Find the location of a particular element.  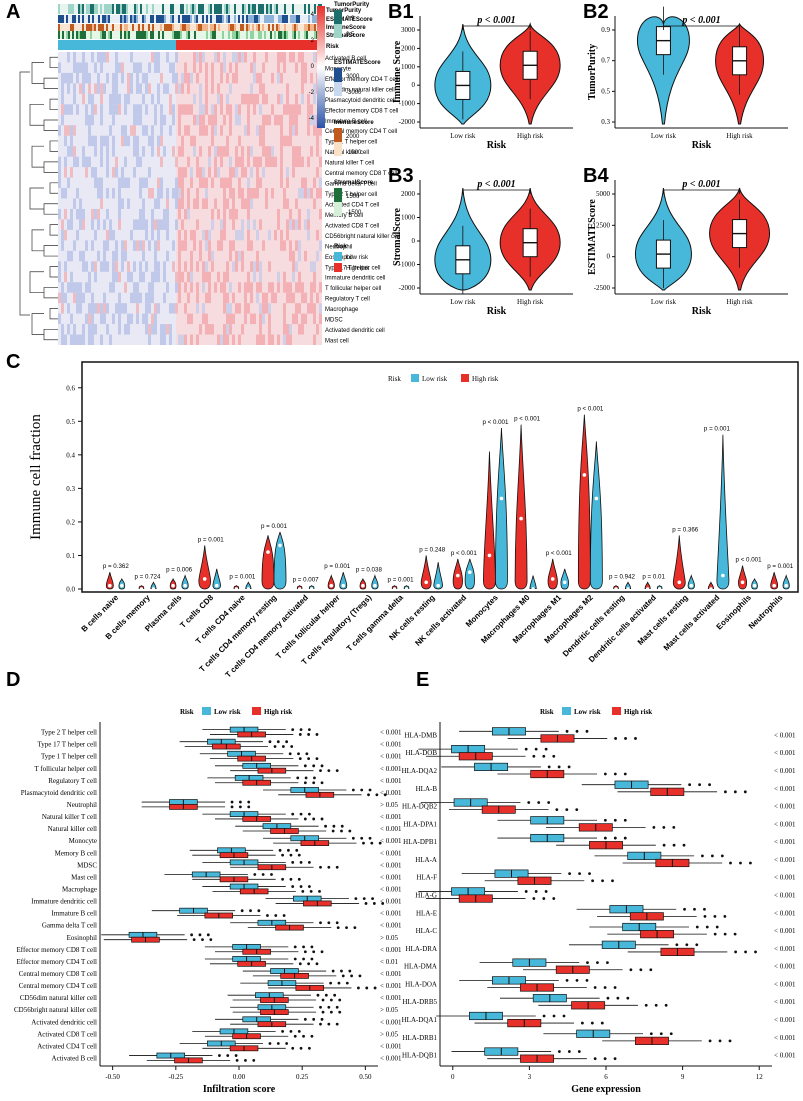

heatmap-row-label: Natural killer T cell is located at coordinates (349, 164).